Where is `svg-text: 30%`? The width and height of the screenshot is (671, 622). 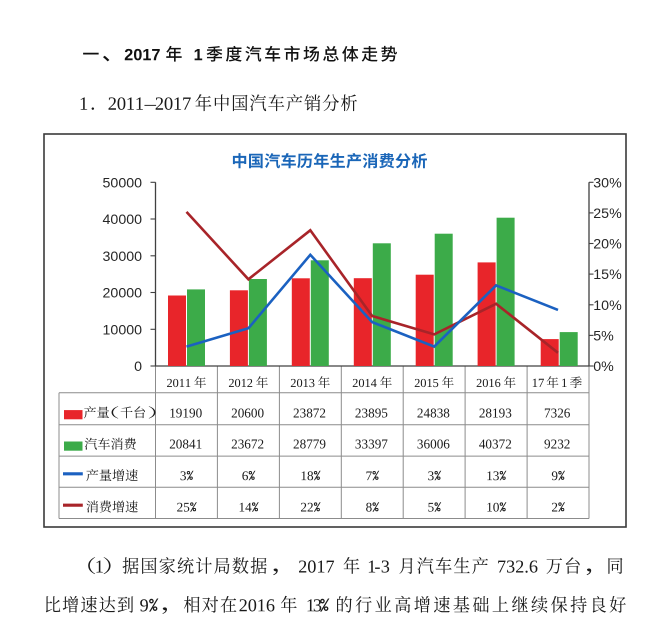
svg-text: 30% is located at coordinates (607, 183).